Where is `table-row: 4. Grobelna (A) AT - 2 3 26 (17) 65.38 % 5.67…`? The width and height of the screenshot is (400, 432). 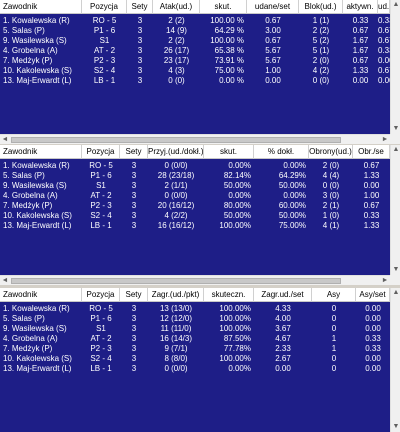
table-row: 4. Grobelna (A) AT - 2 3 26 (17) 65.38 % 5.67… is located at coordinates (195, 51).